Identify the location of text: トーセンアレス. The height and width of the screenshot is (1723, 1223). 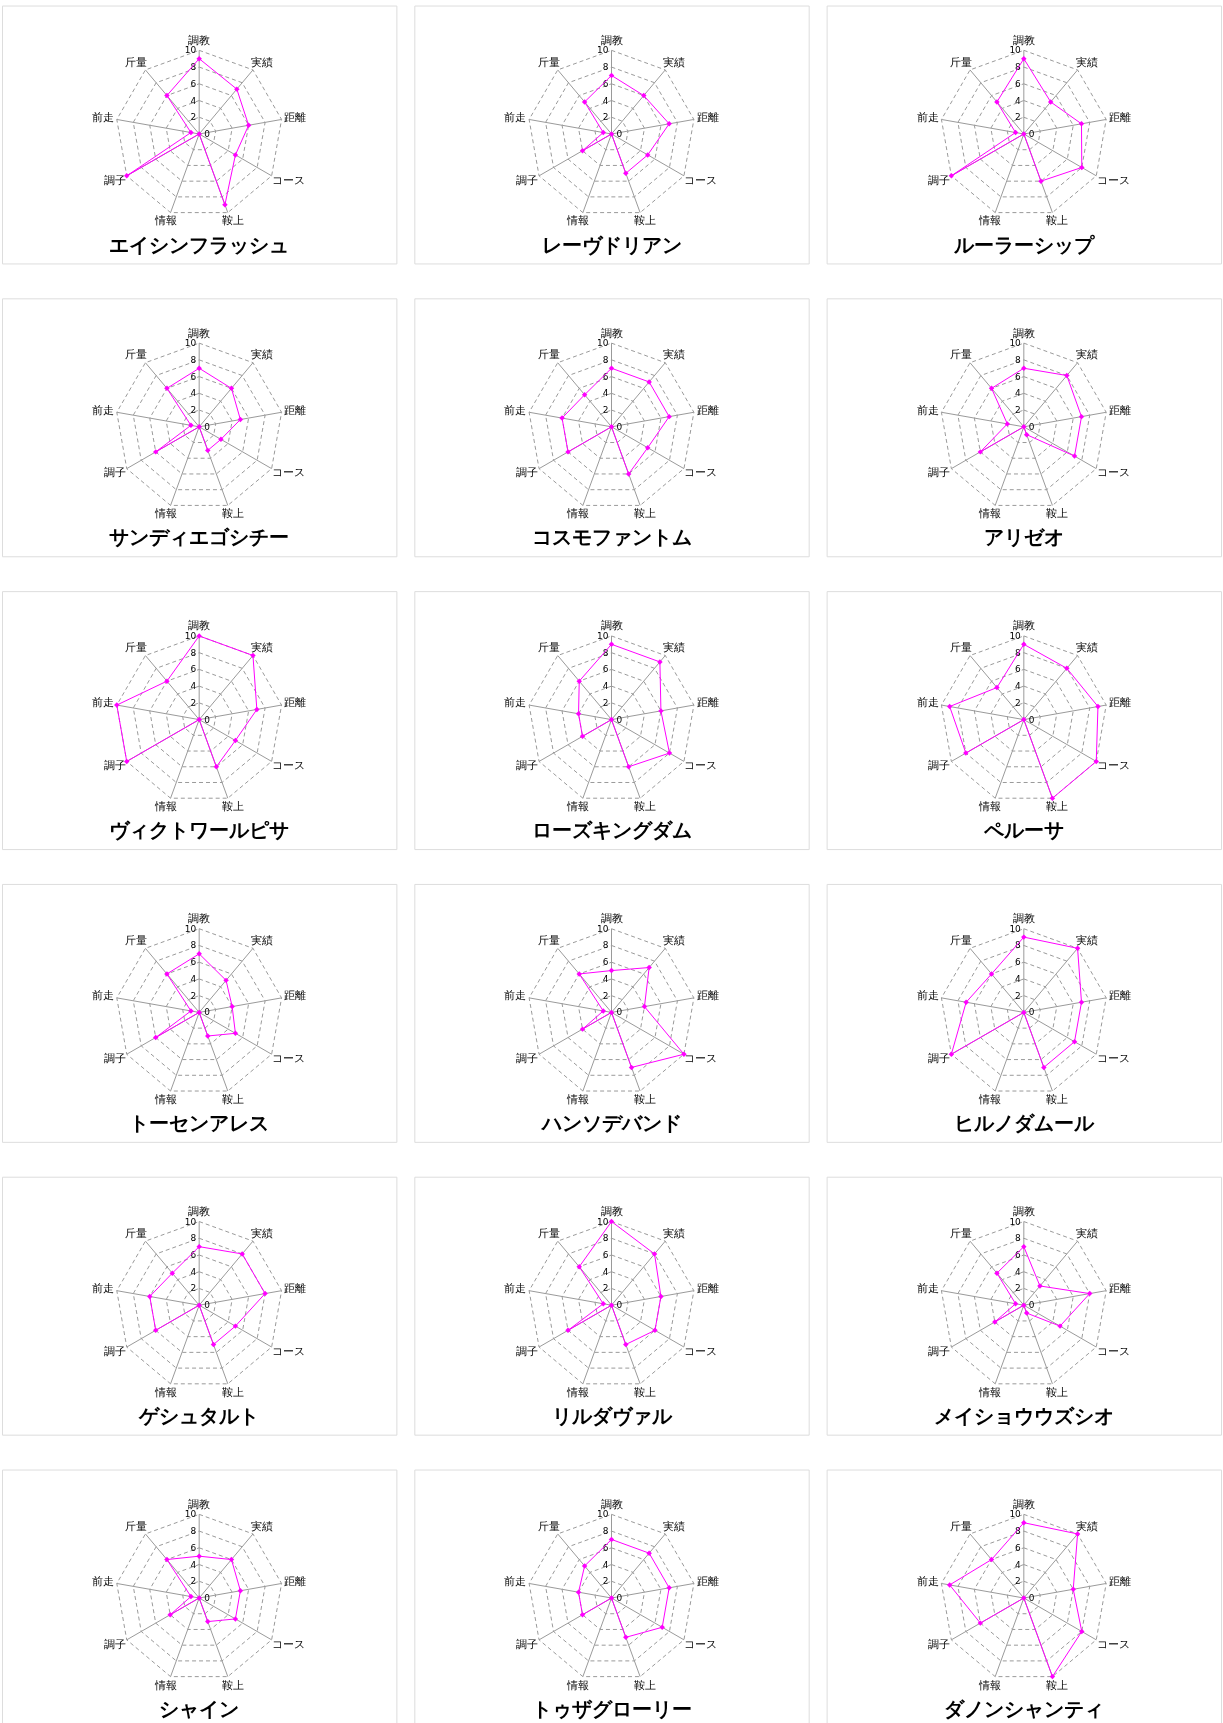
(199, 1123).